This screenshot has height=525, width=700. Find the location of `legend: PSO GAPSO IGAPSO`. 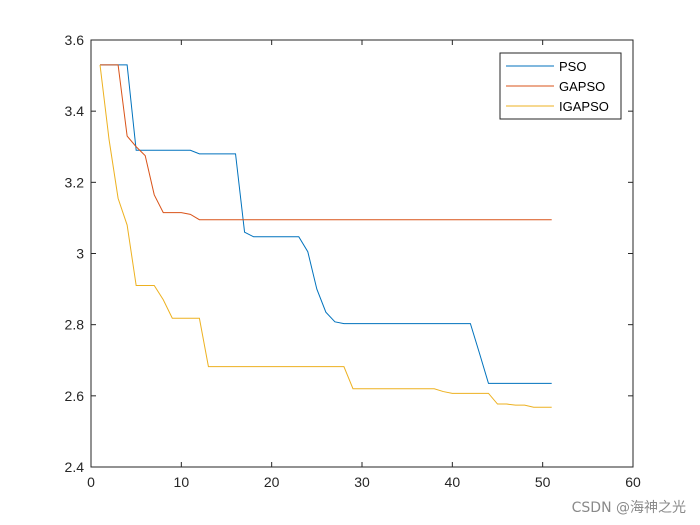

legend: PSO GAPSO IGAPSO is located at coordinates (560, 86).